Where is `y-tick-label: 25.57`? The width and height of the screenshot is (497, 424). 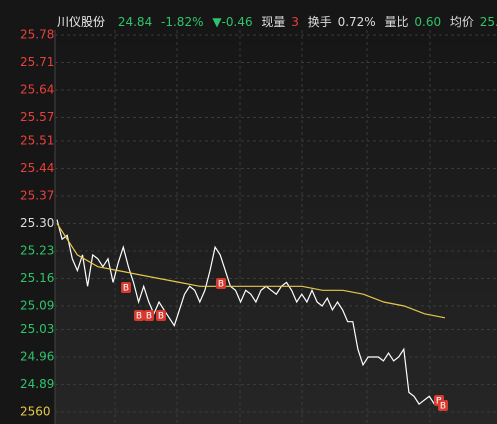
y-tick-label: 25.57 is located at coordinates (37, 117).